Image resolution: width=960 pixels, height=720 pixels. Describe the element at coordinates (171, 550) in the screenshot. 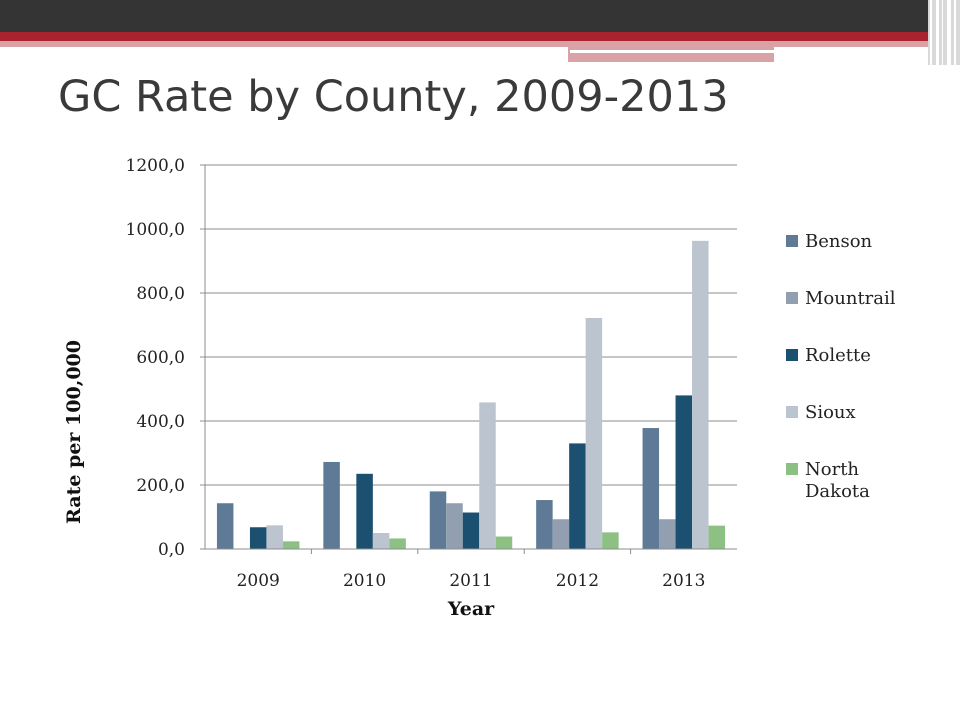

I see `y-tick-label: 0,0` at that location.